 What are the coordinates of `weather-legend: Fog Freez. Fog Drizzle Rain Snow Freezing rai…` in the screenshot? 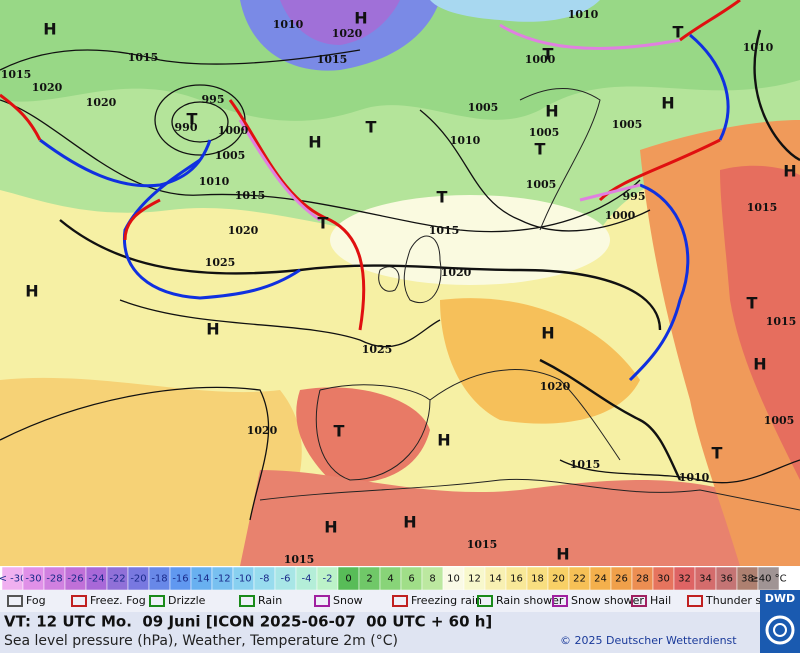 It's located at (397, 600).